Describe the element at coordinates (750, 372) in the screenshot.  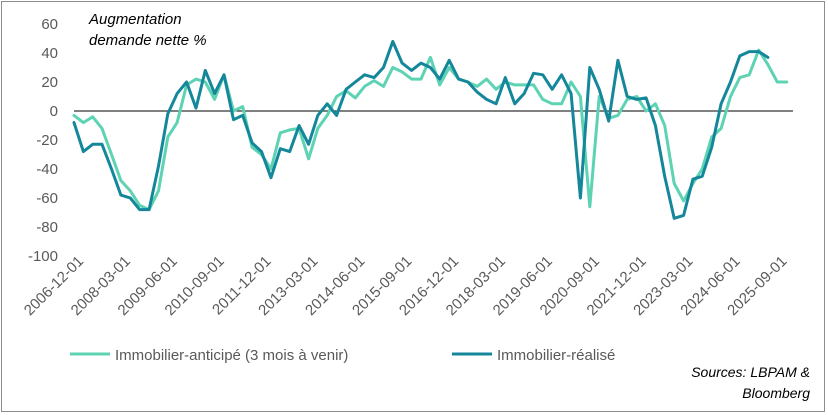
I see `source-line-1: Sources: LBPAM &` at that location.